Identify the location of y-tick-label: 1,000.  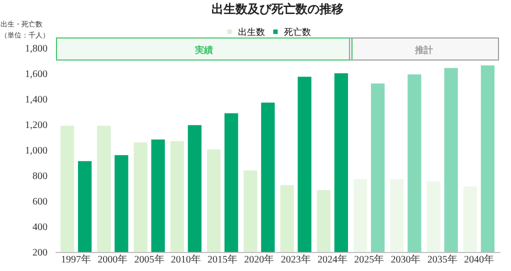
(36, 151).